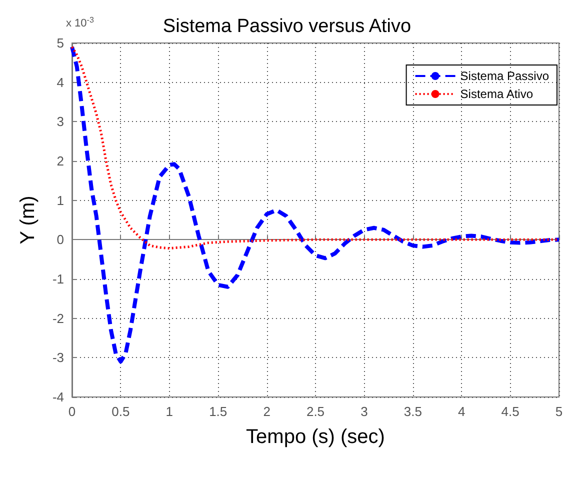 The image size is (574, 489). I want to click on x-tick-label: 5, so click(559, 411).